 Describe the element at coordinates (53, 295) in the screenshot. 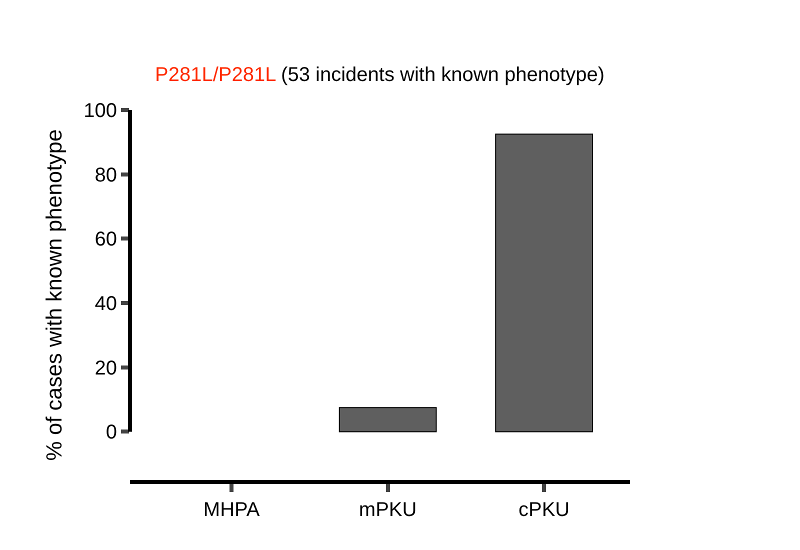

I see `y-axis-title: % of cases with known phenotype` at that location.